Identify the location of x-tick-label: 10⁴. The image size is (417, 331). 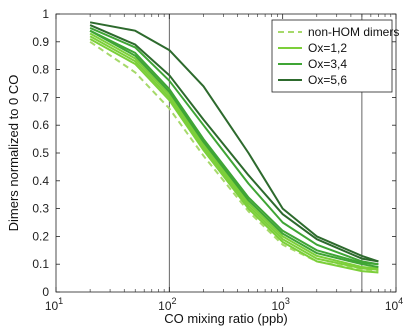
(394, 304).